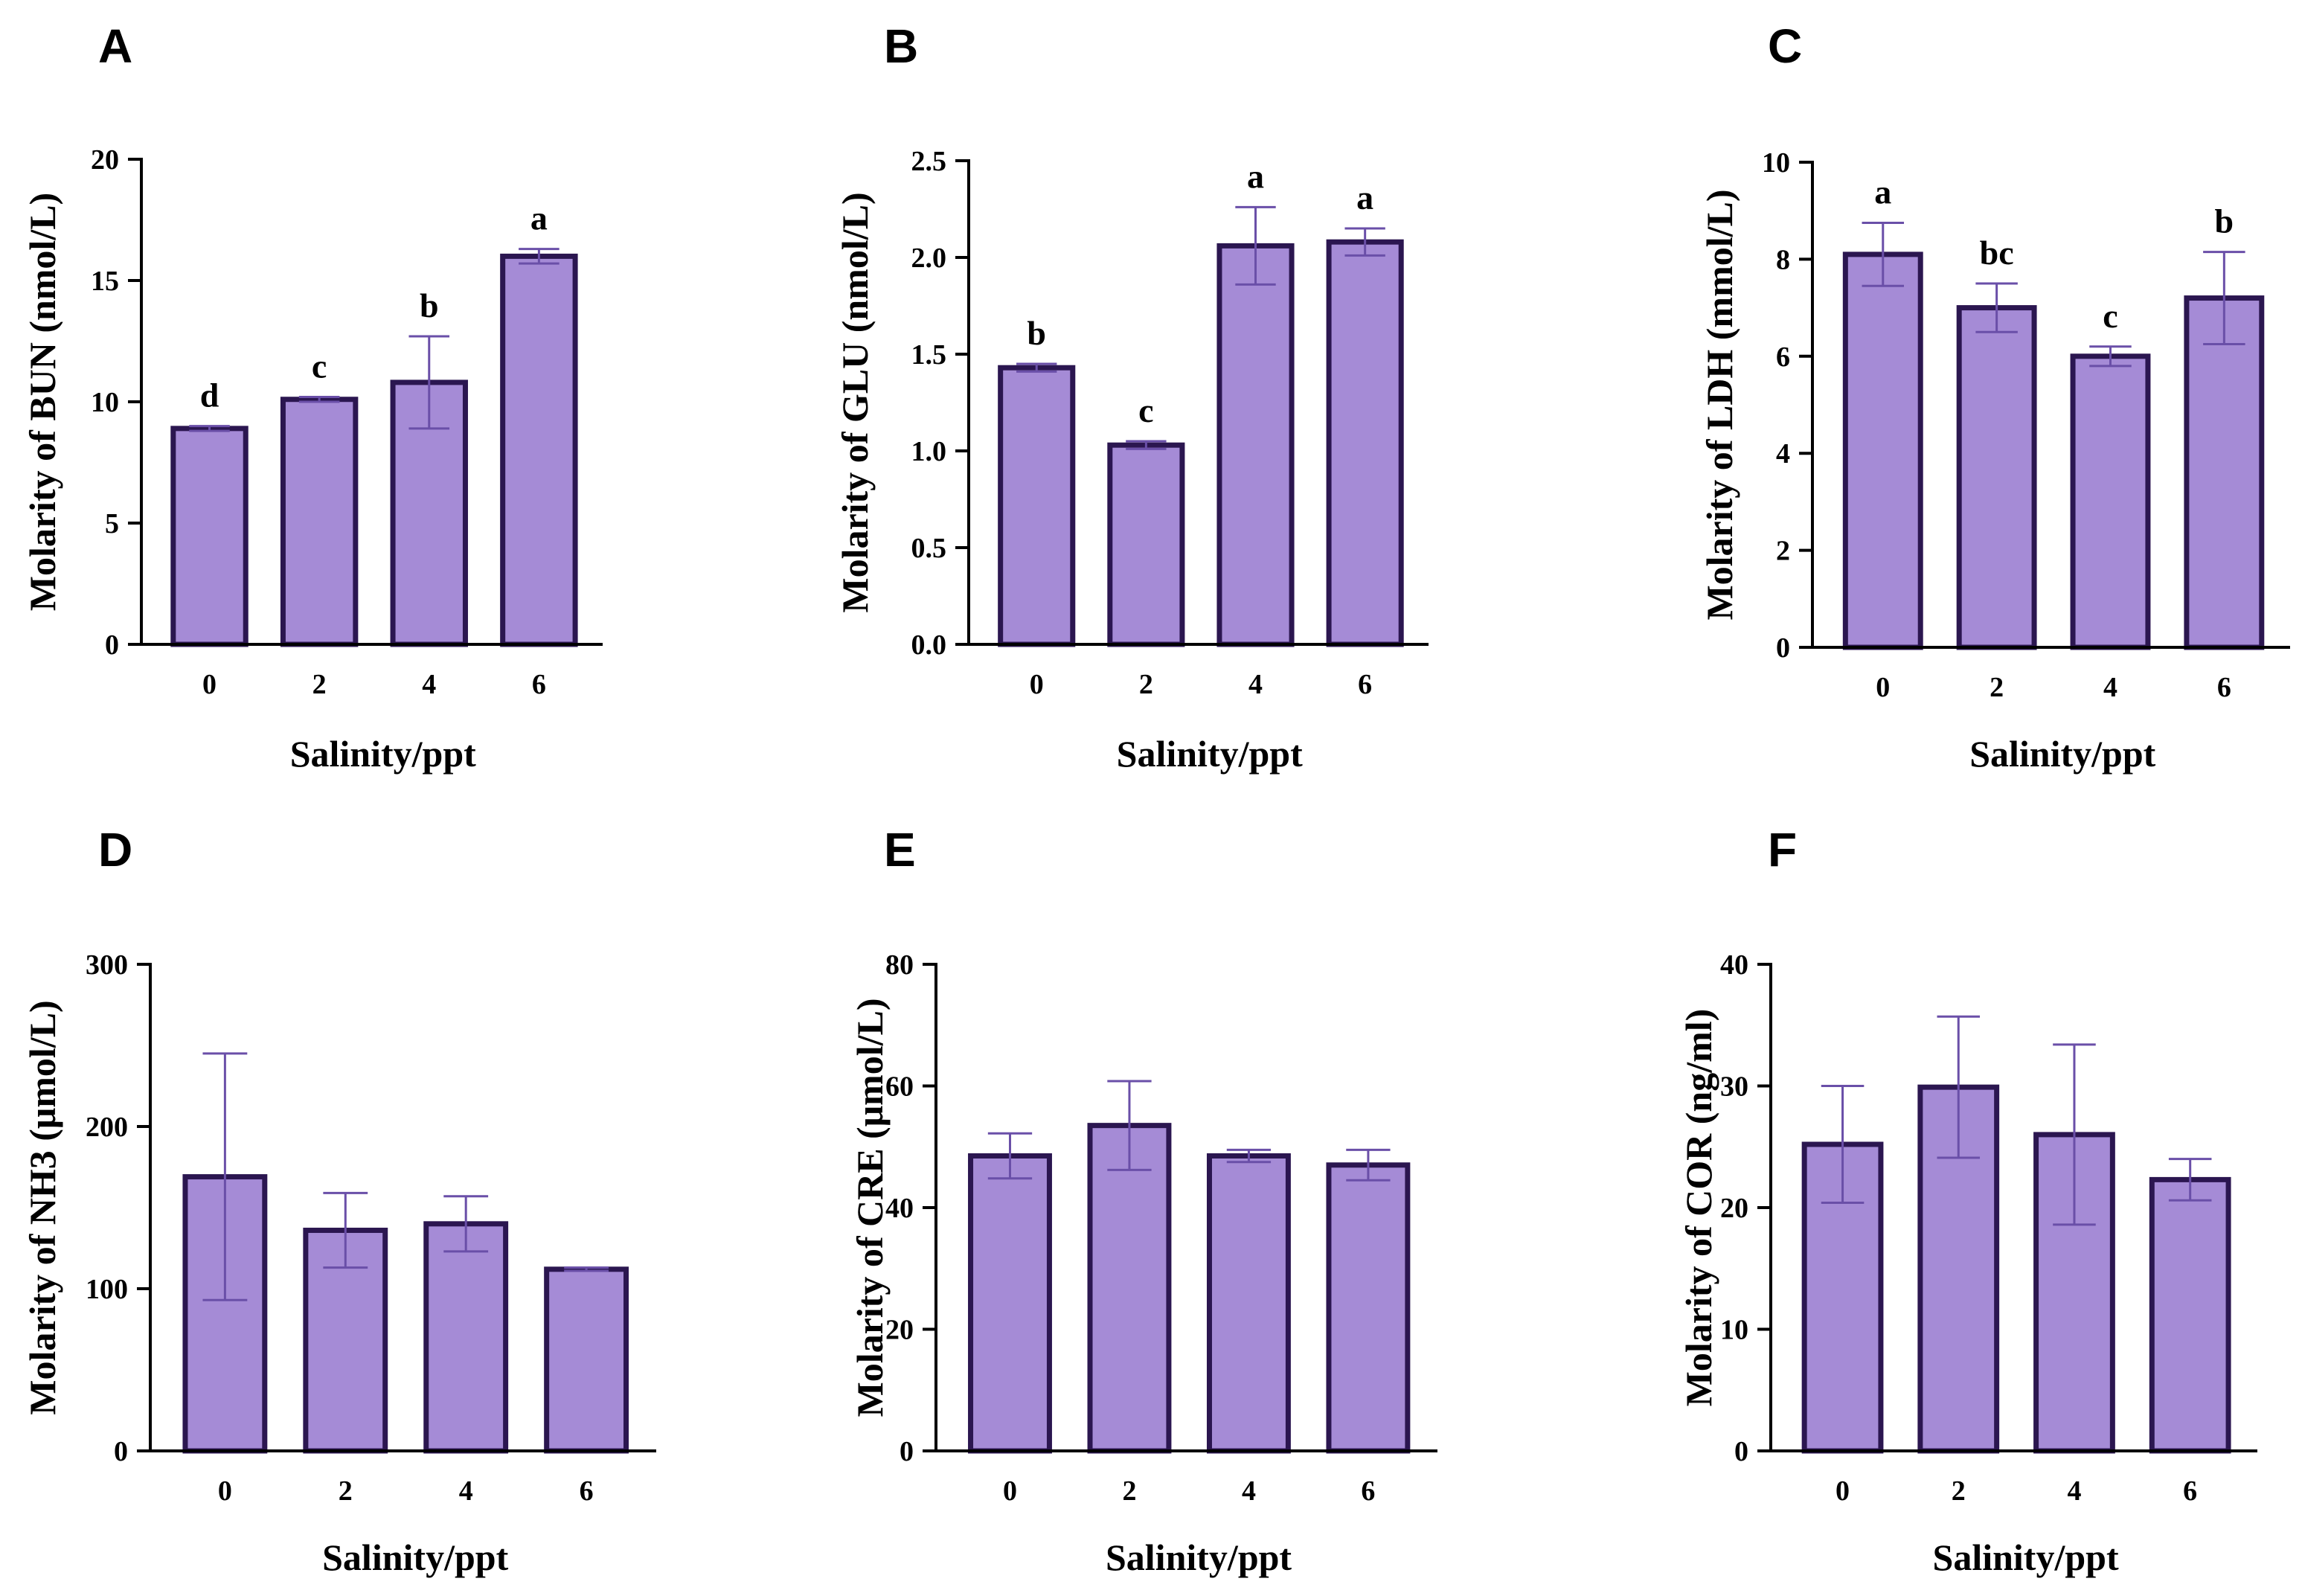 The width and height of the screenshot is (2302, 1596). I want to click on y-tick-label: 0.5, so click(929, 548).